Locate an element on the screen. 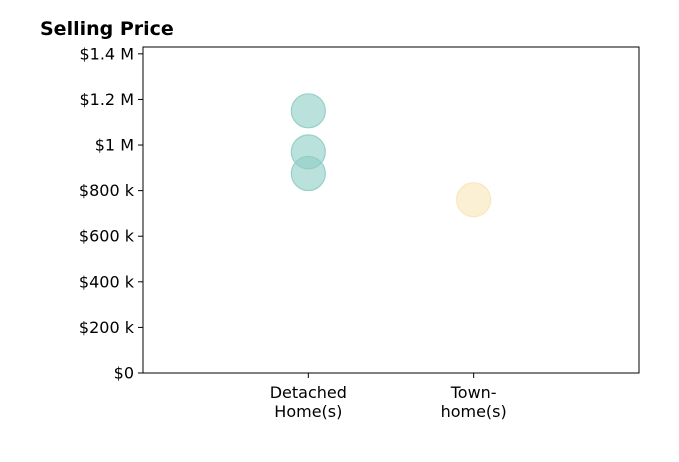  chart-title: Selling Price is located at coordinates (107, 29).